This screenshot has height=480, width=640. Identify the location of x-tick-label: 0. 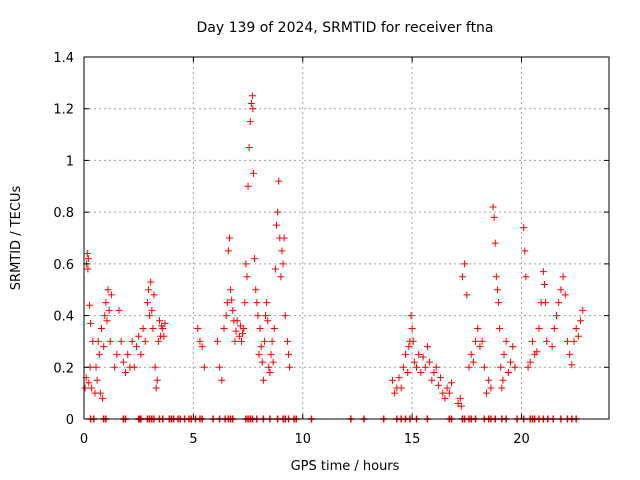
(84, 439).